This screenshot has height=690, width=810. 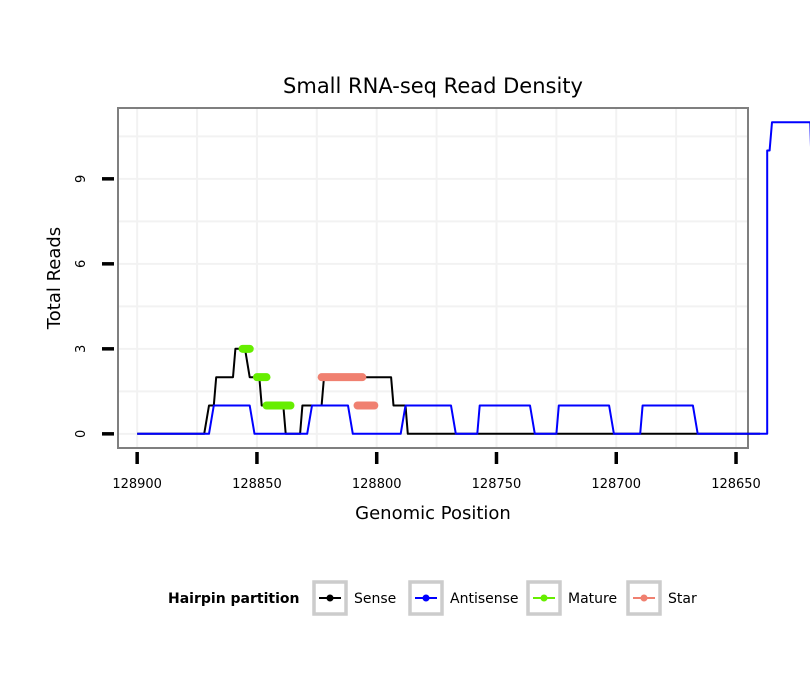 I want to click on y-tick-label: 6, so click(x=81, y=264).